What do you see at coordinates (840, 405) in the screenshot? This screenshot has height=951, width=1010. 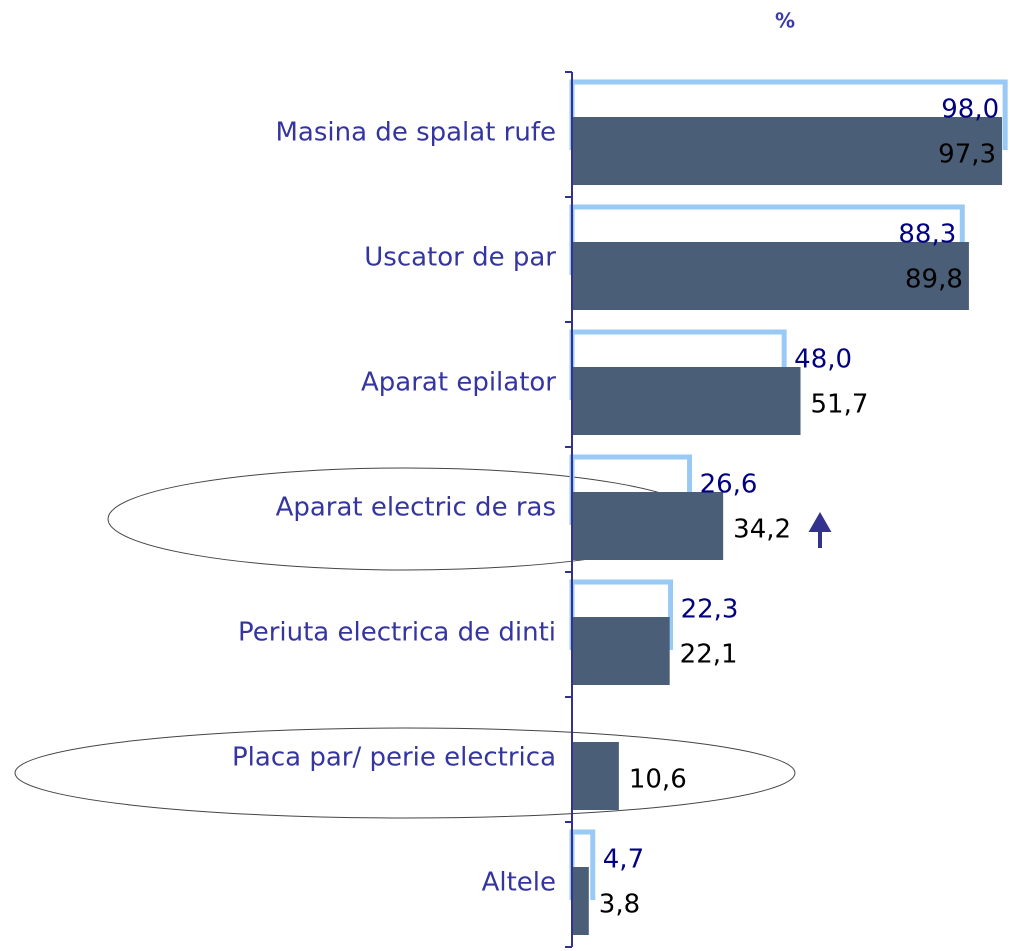 I see `value-label: 51,7` at bounding box center [840, 405].